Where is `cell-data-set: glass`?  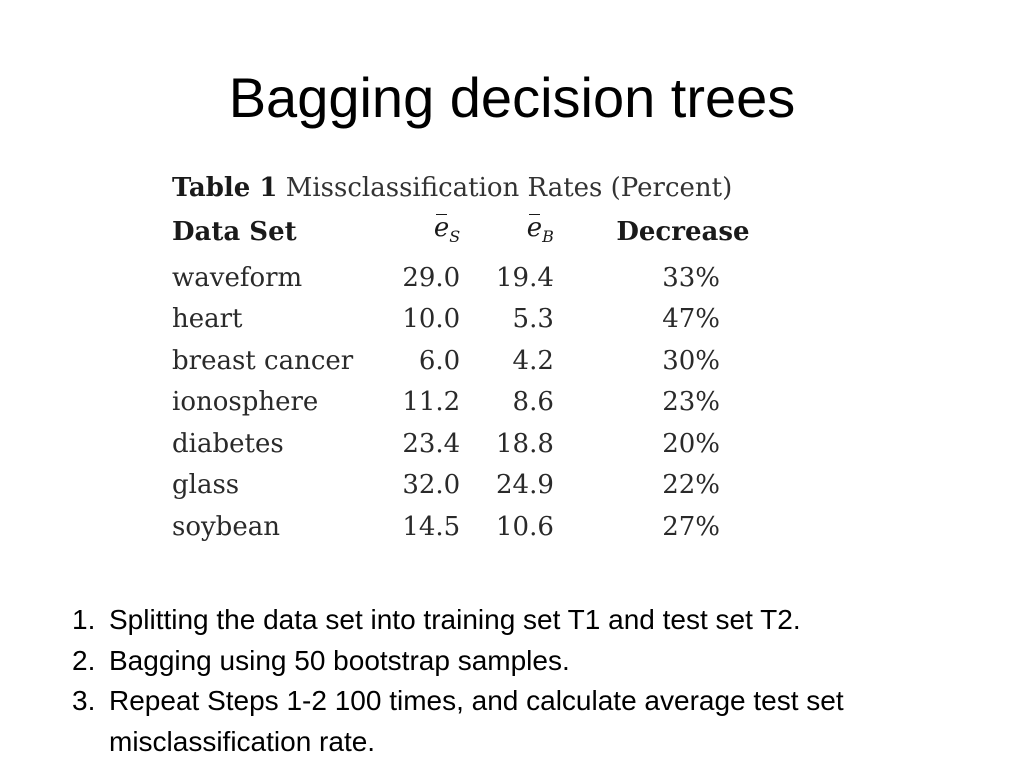 cell-data-set: glass is located at coordinates (206, 485).